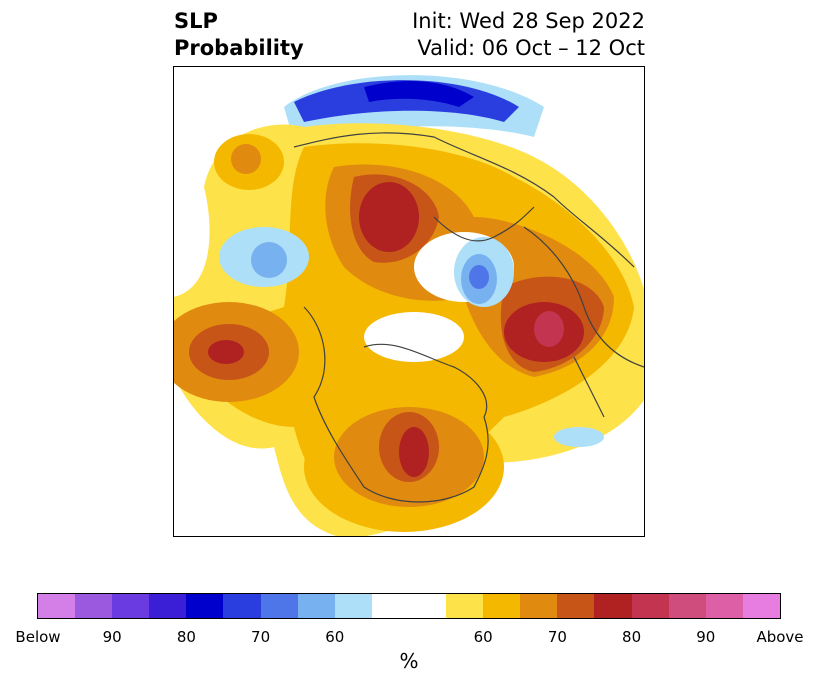 Image resolution: width=819 pixels, height=686 pixels. I want to click on valid-range: Valid: 06 Oct – 12 Oct, so click(531, 48).